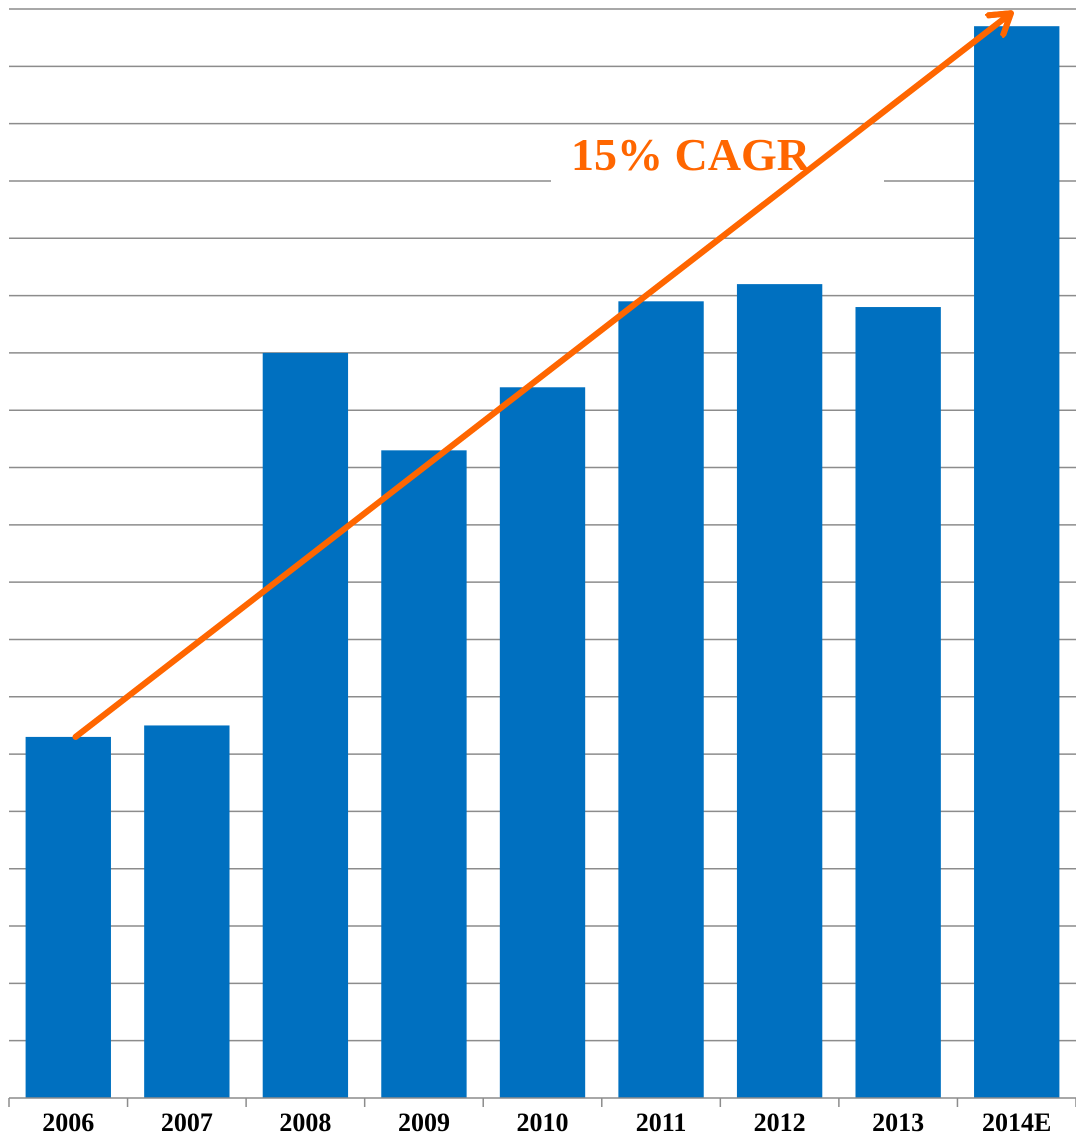 The height and width of the screenshot is (1139, 1076). Describe the element at coordinates (305, 1122) in the screenshot. I see `x-tick-label: 2008` at that location.